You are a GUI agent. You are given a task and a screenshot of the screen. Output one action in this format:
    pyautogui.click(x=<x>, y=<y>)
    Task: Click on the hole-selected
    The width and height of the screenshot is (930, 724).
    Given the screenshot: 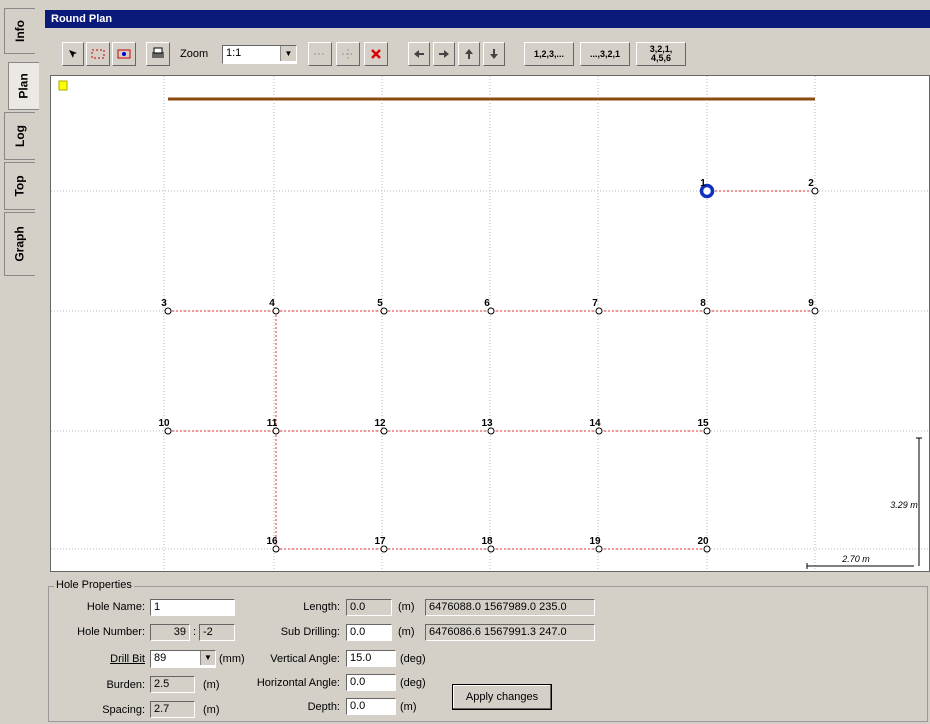 What is the action you would take?
    pyautogui.click(x=707, y=191)
    